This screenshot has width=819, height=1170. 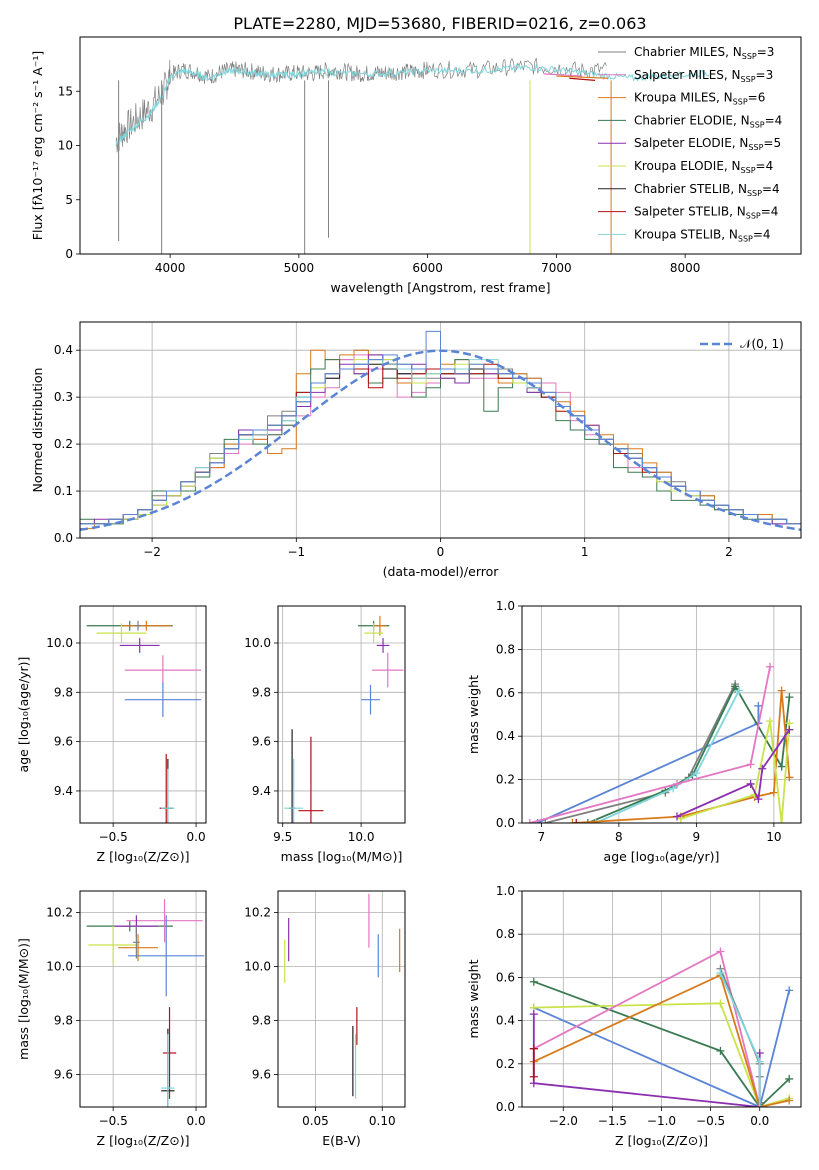 I want to click on x-tick-label: −2, so click(x=152, y=552).